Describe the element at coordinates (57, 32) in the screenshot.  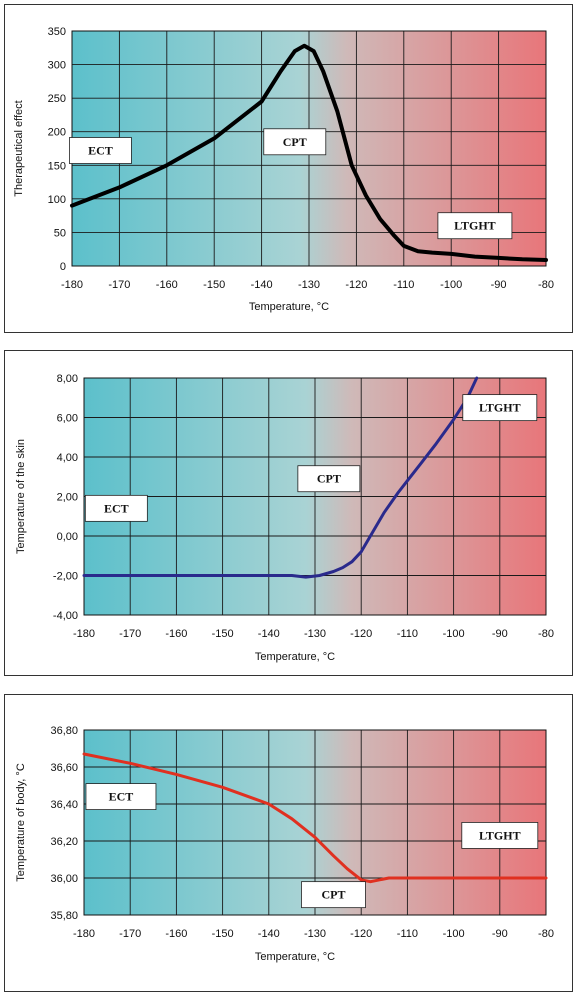
I see `y-tick-label: 350` at that location.